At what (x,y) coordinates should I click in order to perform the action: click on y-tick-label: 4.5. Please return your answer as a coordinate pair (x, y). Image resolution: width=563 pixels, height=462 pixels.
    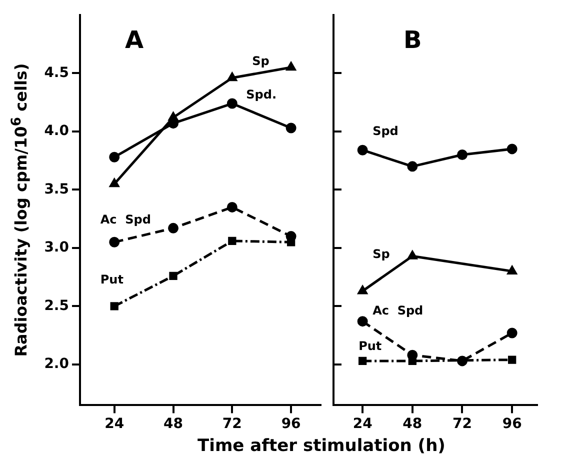
    Looking at the image, I should click on (56, 72).